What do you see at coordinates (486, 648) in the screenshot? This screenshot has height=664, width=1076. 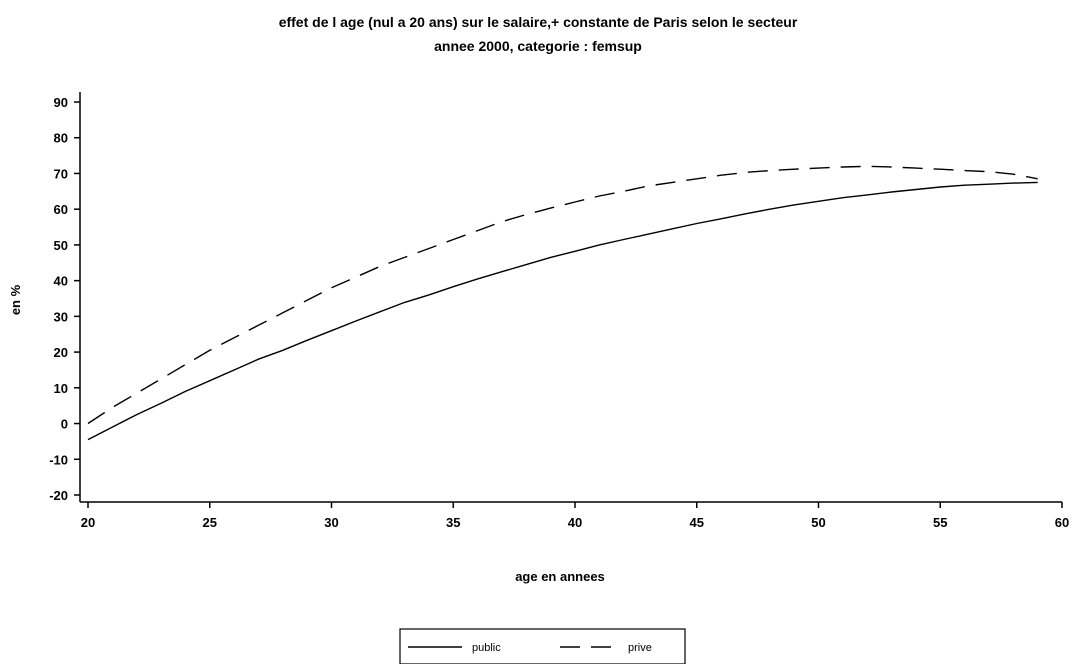 I see `legend-label-public: public` at bounding box center [486, 648].